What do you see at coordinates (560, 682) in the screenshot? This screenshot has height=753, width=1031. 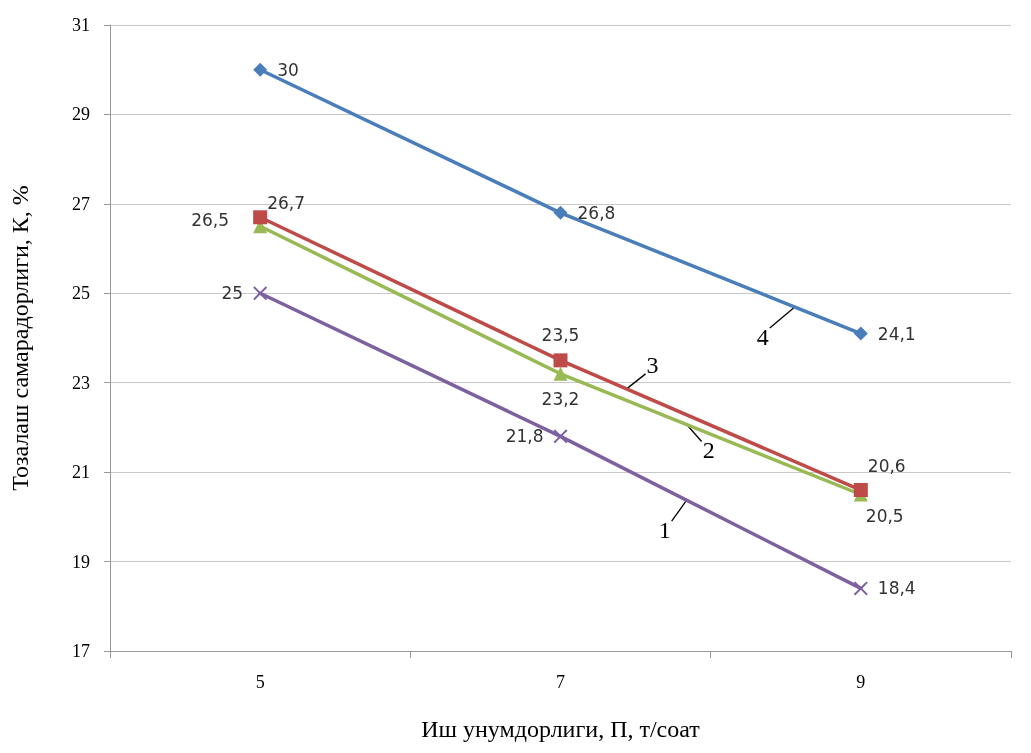 I see `x-tick-label: 7` at bounding box center [560, 682].